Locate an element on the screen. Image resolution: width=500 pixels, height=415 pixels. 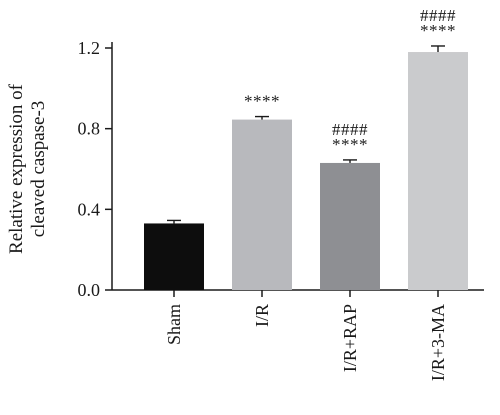
y-tick-label: 1.2 is located at coordinates (89, 48).